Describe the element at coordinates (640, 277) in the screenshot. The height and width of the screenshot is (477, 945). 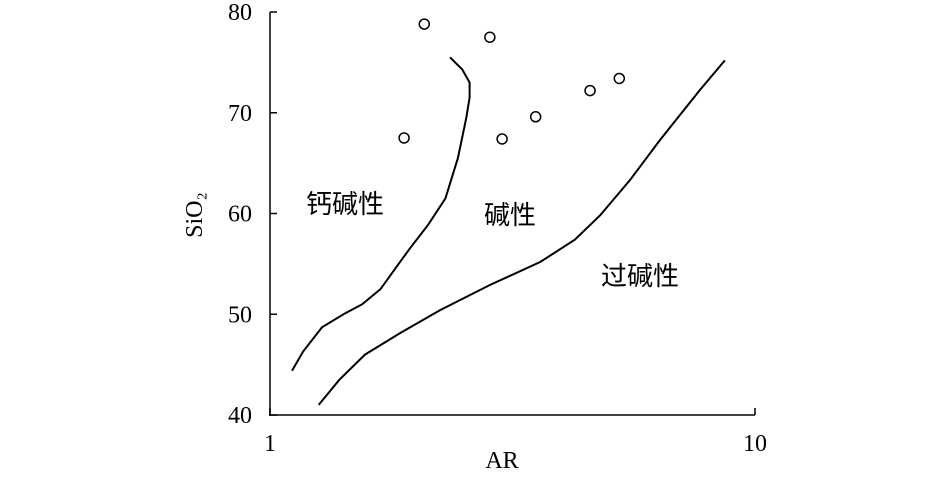
I see `region-label: 过碱性` at that location.